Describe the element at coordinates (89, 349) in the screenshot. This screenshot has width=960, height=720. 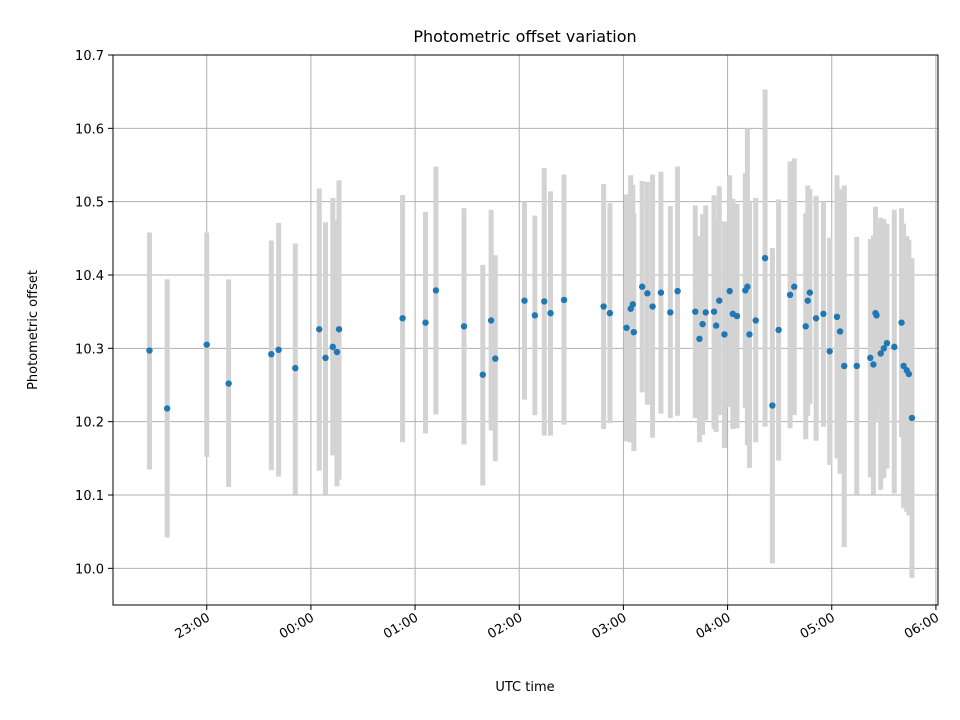
I see `y-tick-label: 10.3` at that location.